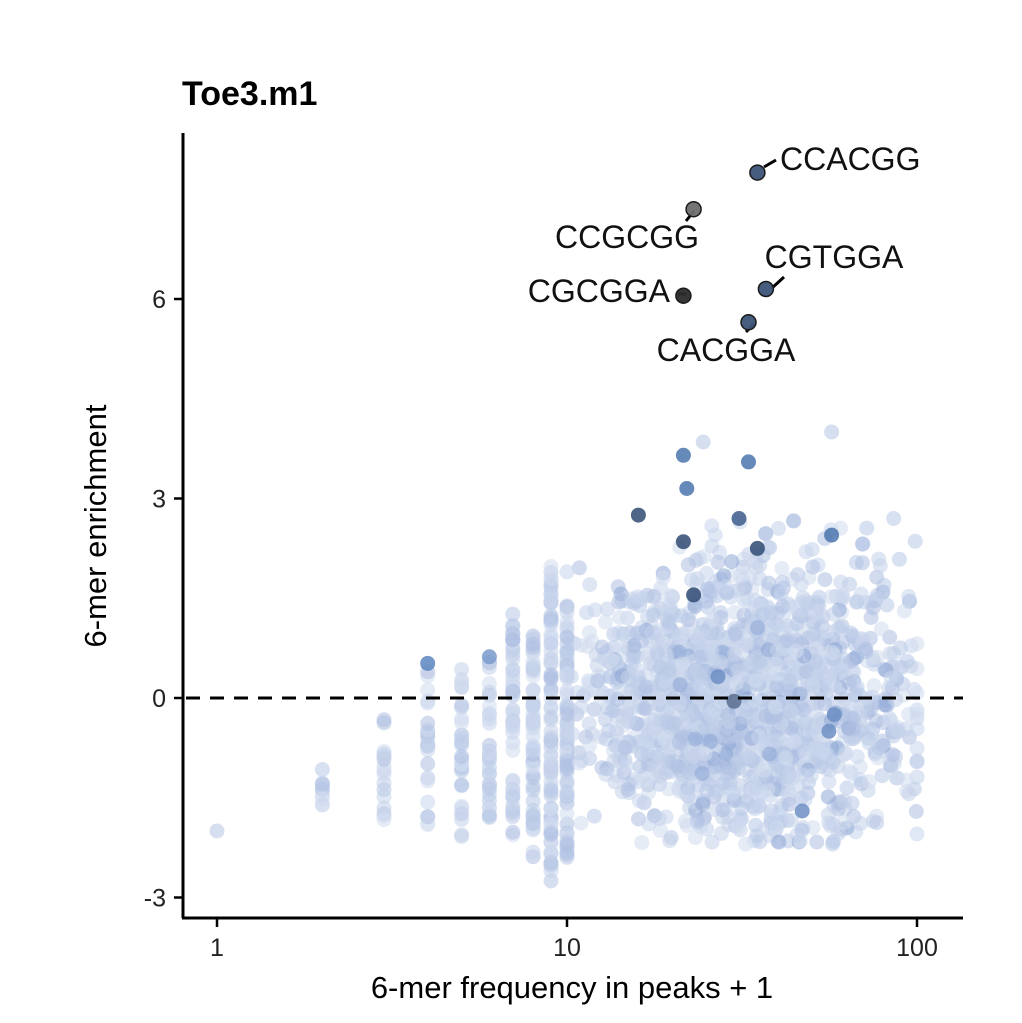  What do you see at coordinates (567, 948) in the screenshot?
I see `x-tick-label: 10` at bounding box center [567, 948].